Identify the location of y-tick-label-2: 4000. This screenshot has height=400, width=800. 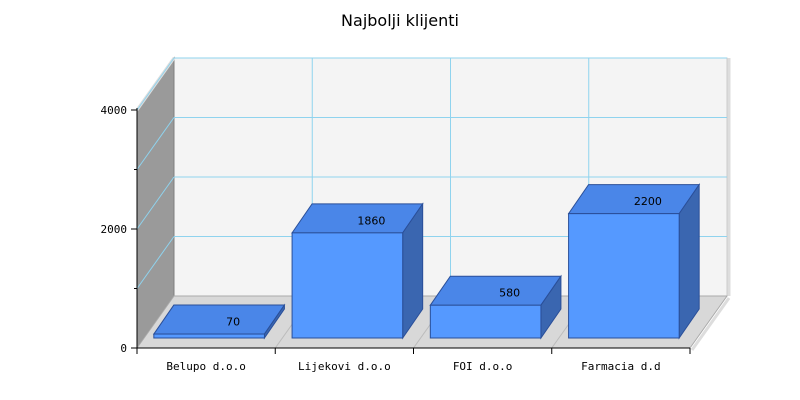
(114, 110).